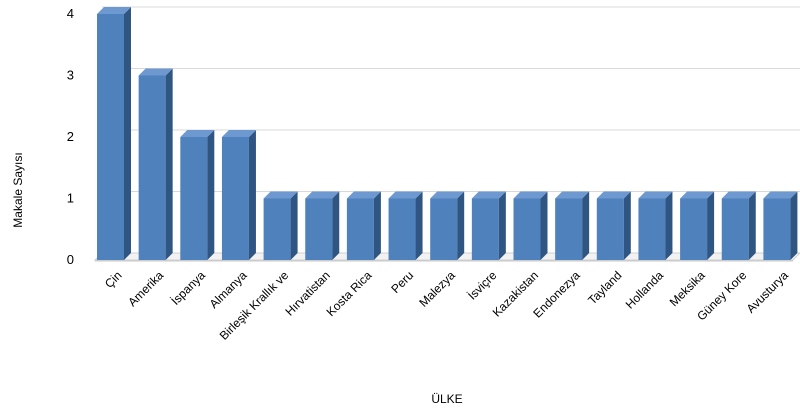  What do you see at coordinates (482, 285) in the screenshot?
I see `x-tick-label: İsviçre` at bounding box center [482, 285].